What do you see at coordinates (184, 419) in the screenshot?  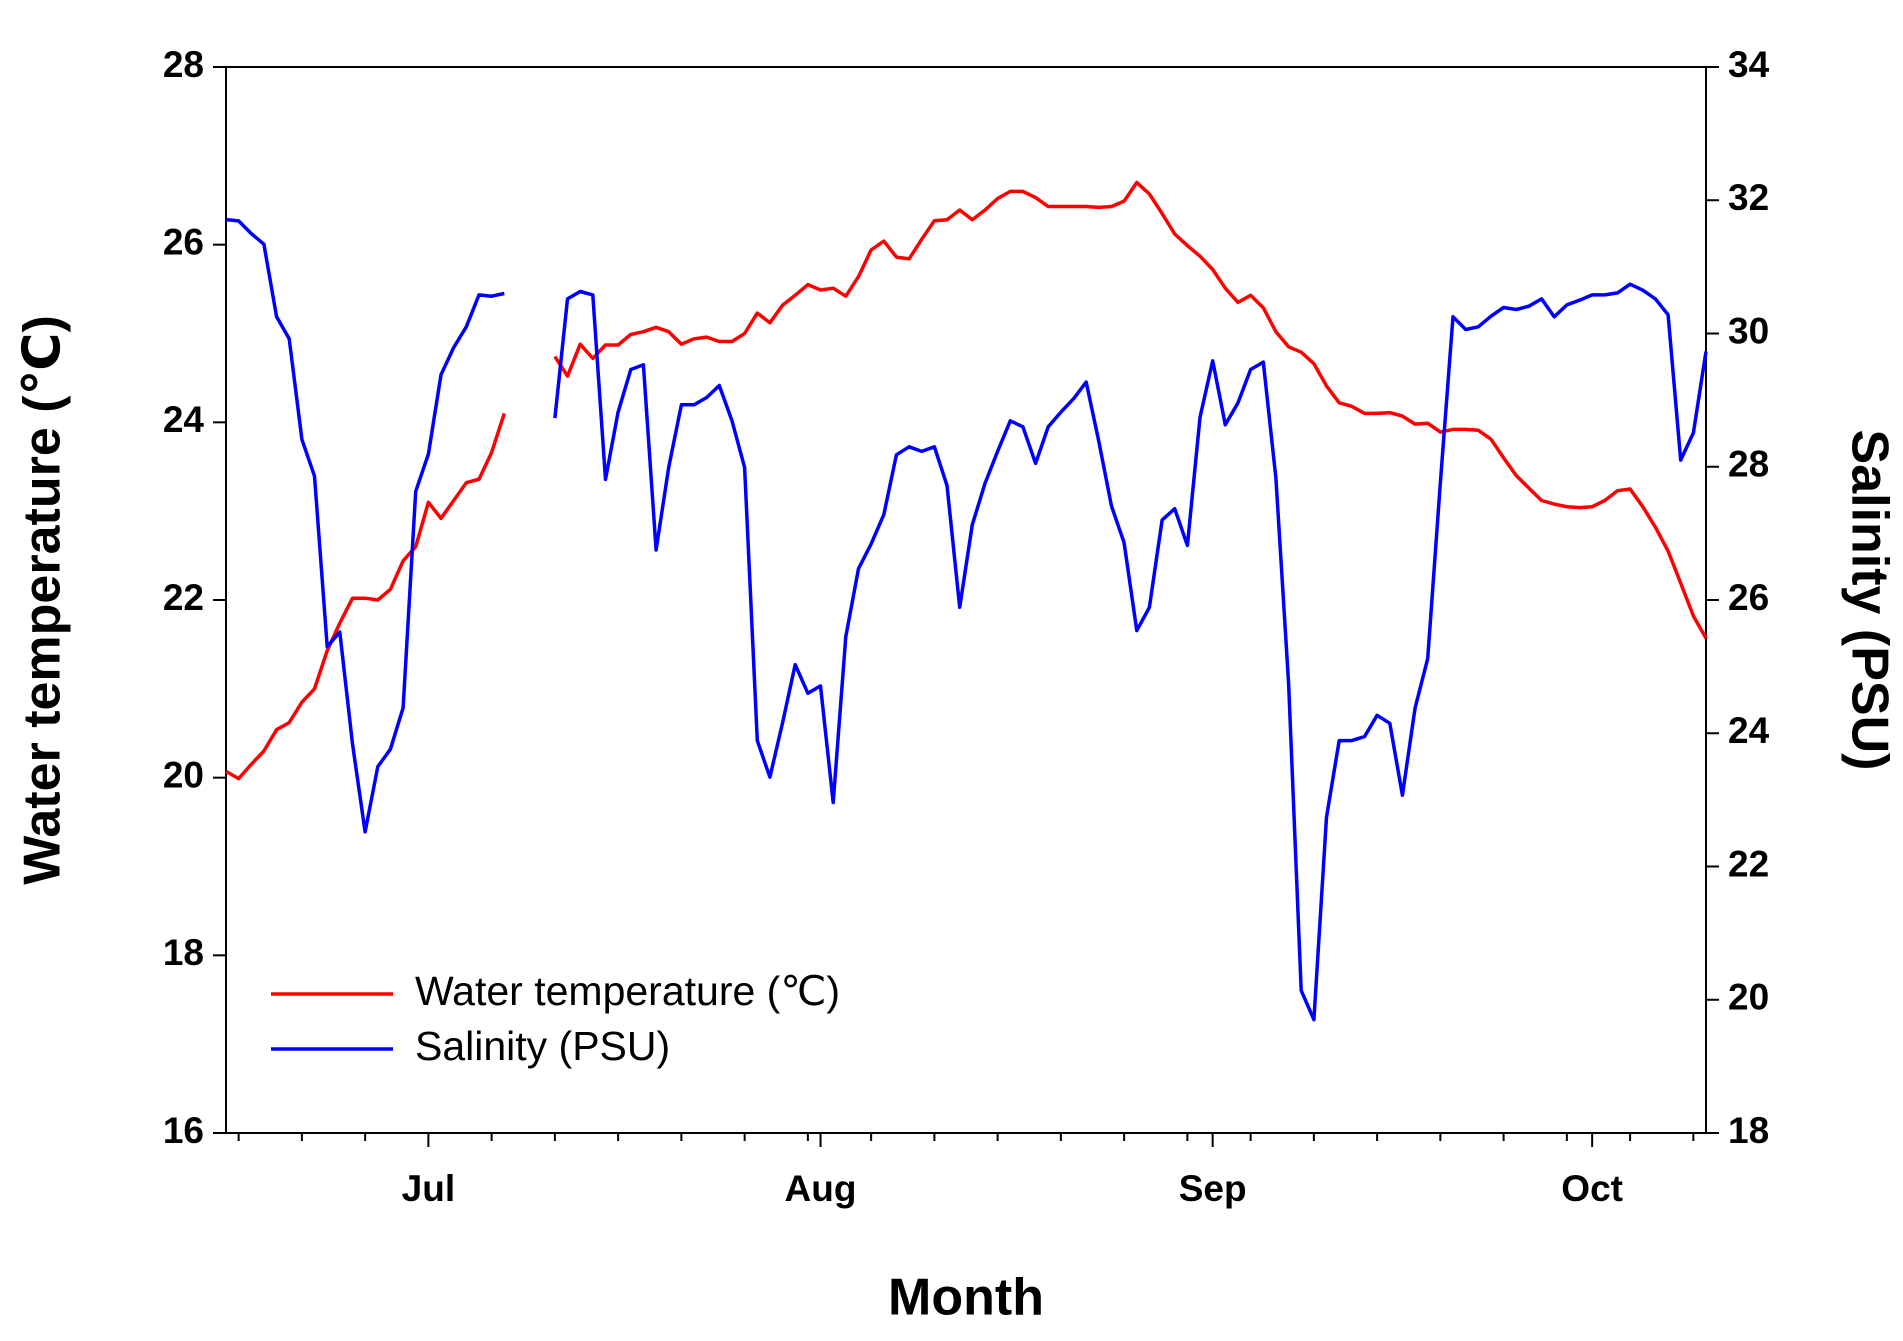 I see `y-tick-label: 24` at bounding box center [184, 419].